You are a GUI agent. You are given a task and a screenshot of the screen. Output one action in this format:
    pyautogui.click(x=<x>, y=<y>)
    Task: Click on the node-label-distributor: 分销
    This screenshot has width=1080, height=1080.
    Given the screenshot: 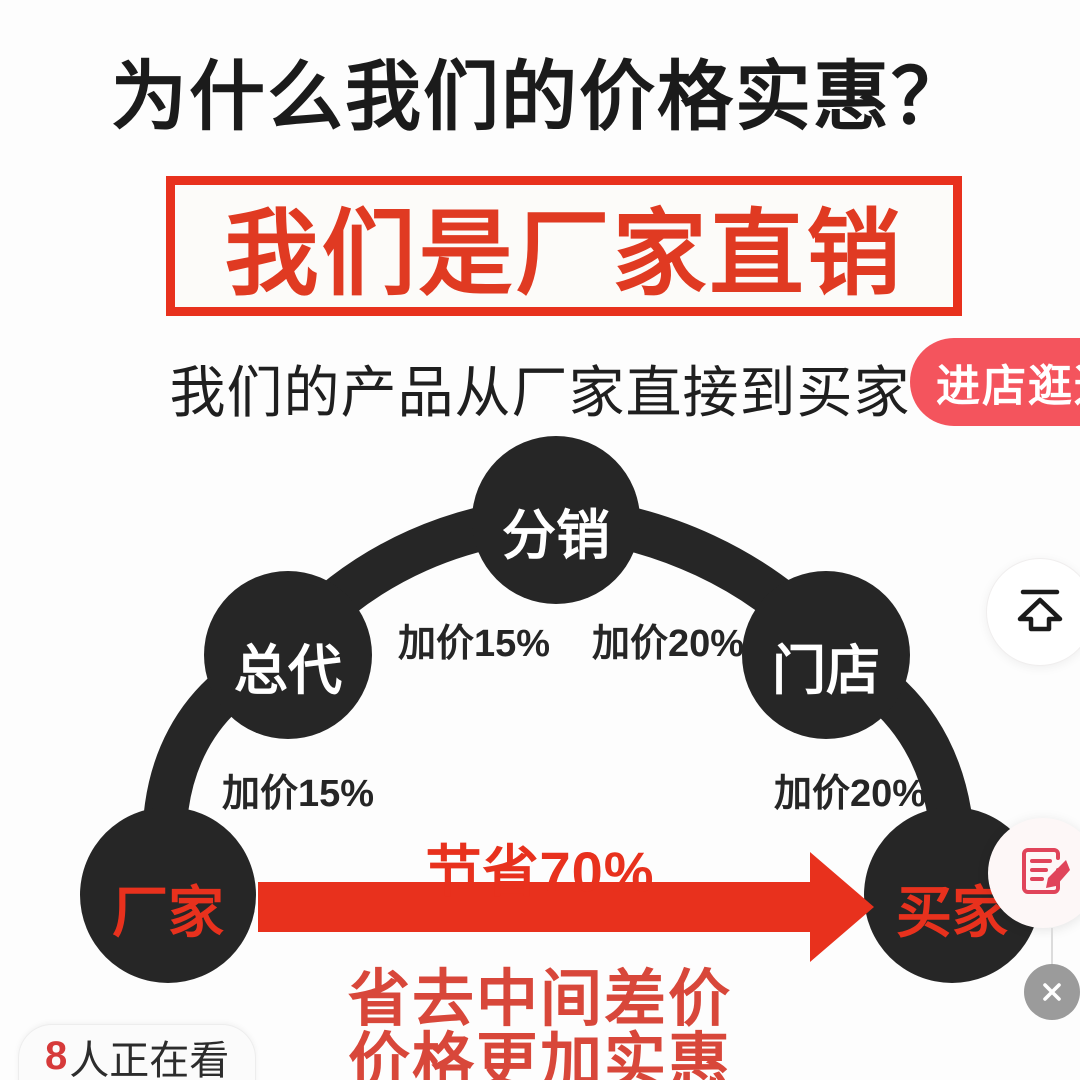 What is the action you would take?
    pyautogui.click(x=556, y=536)
    